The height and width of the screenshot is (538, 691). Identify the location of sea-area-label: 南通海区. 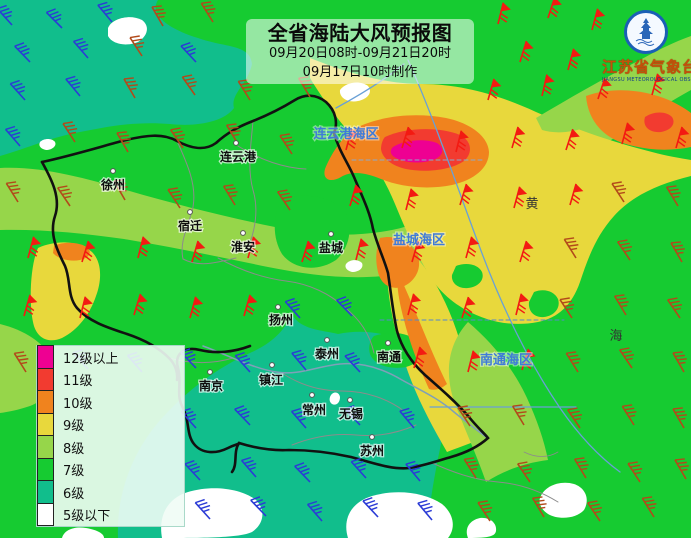
(506, 360).